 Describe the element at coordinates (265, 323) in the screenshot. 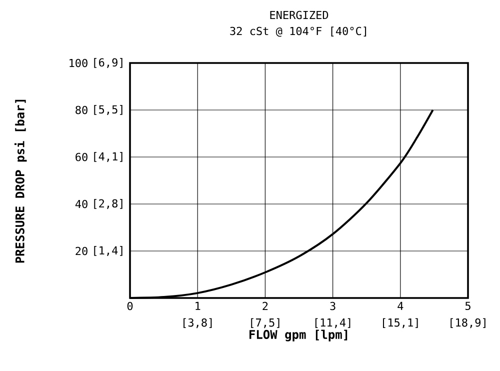

I see `text: [7,5]` at that location.